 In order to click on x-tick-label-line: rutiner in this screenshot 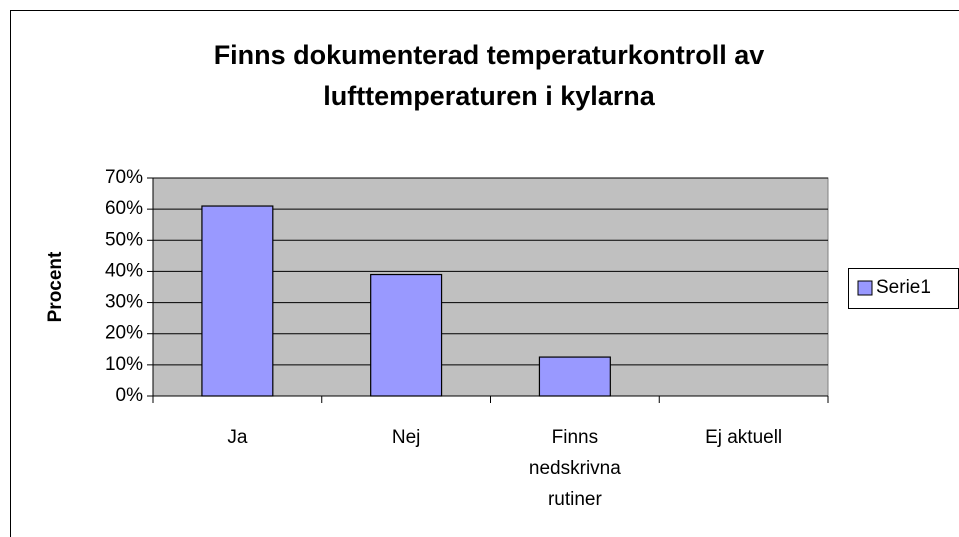, I will do `click(575, 499)`.